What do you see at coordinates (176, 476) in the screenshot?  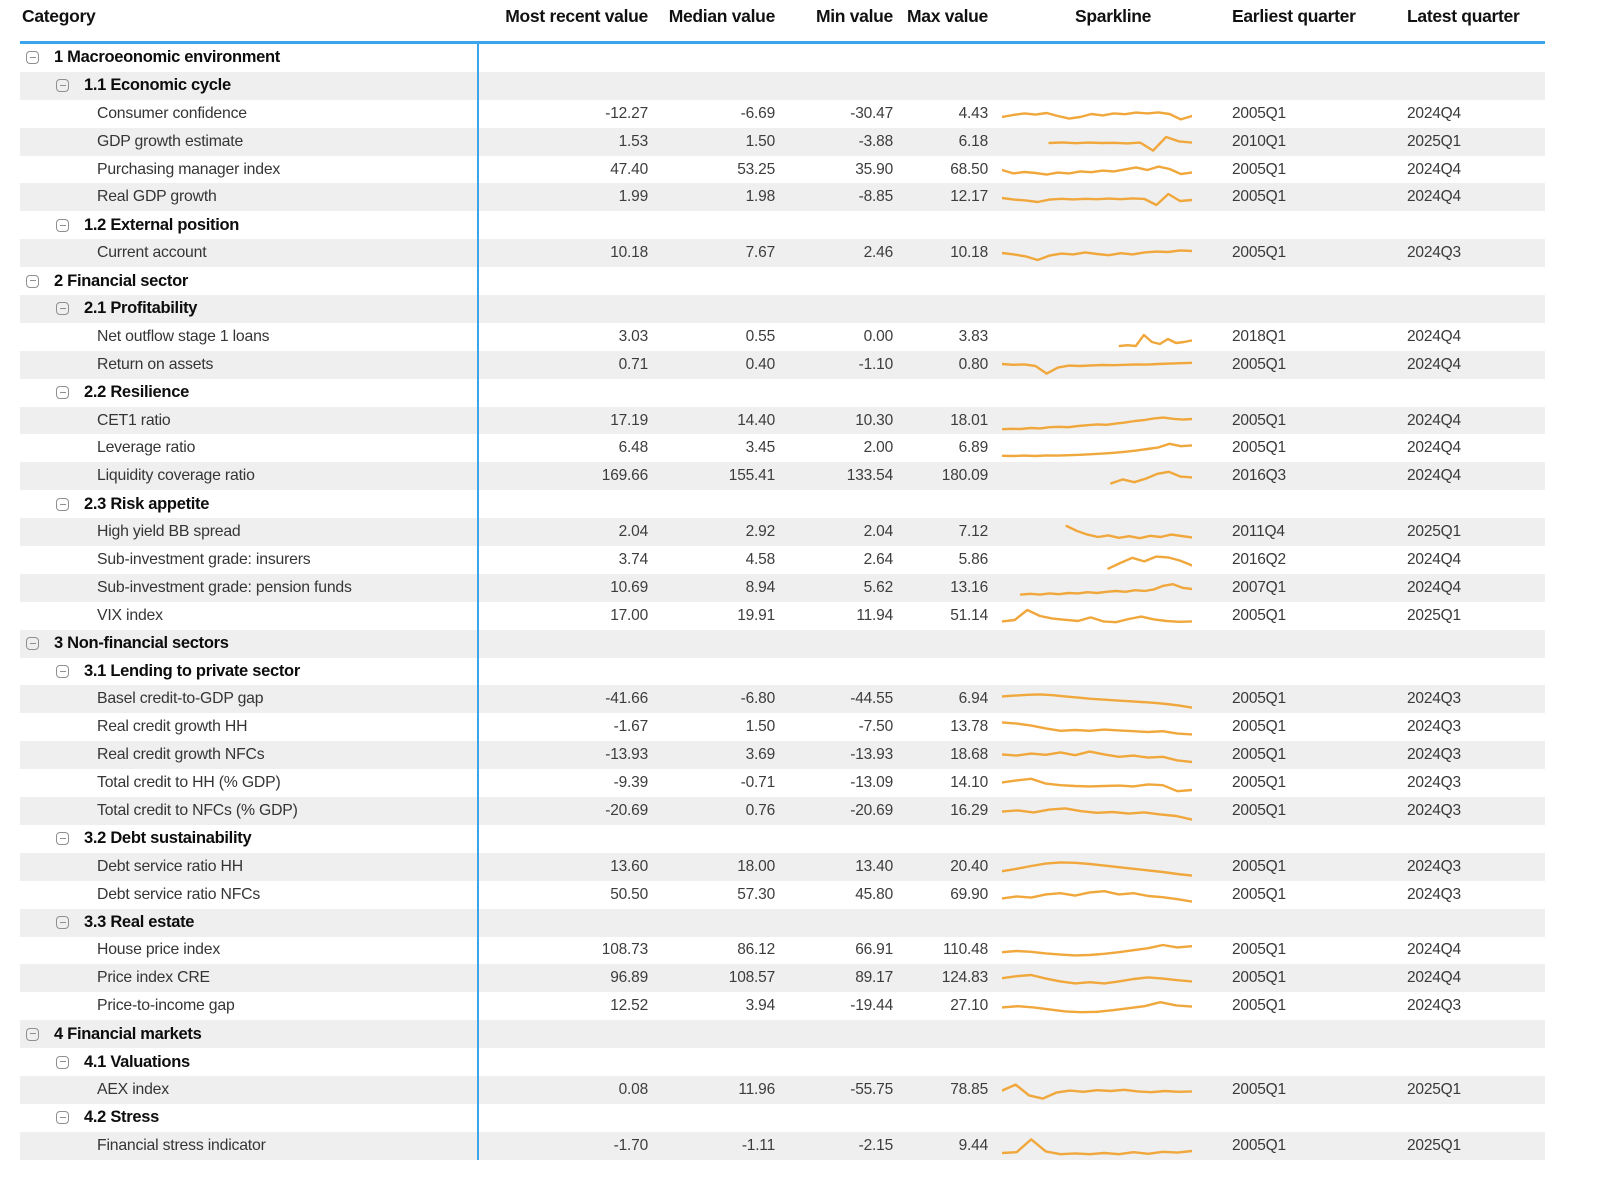 I see `indicator-label: Liquidity coverage ratio` at bounding box center [176, 476].